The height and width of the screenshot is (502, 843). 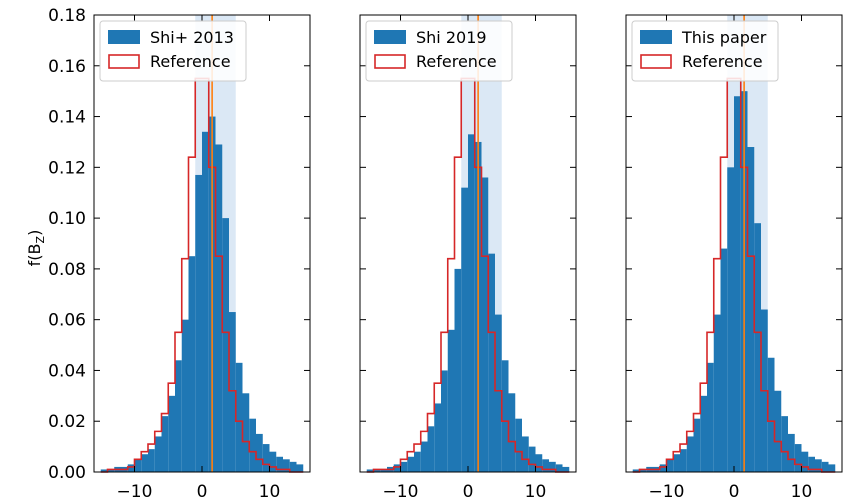 What do you see at coordinates (192, 37) in the screenshot?
I see `legend-label-filled: Shi+ 2013` at bounding box center [192, 37].